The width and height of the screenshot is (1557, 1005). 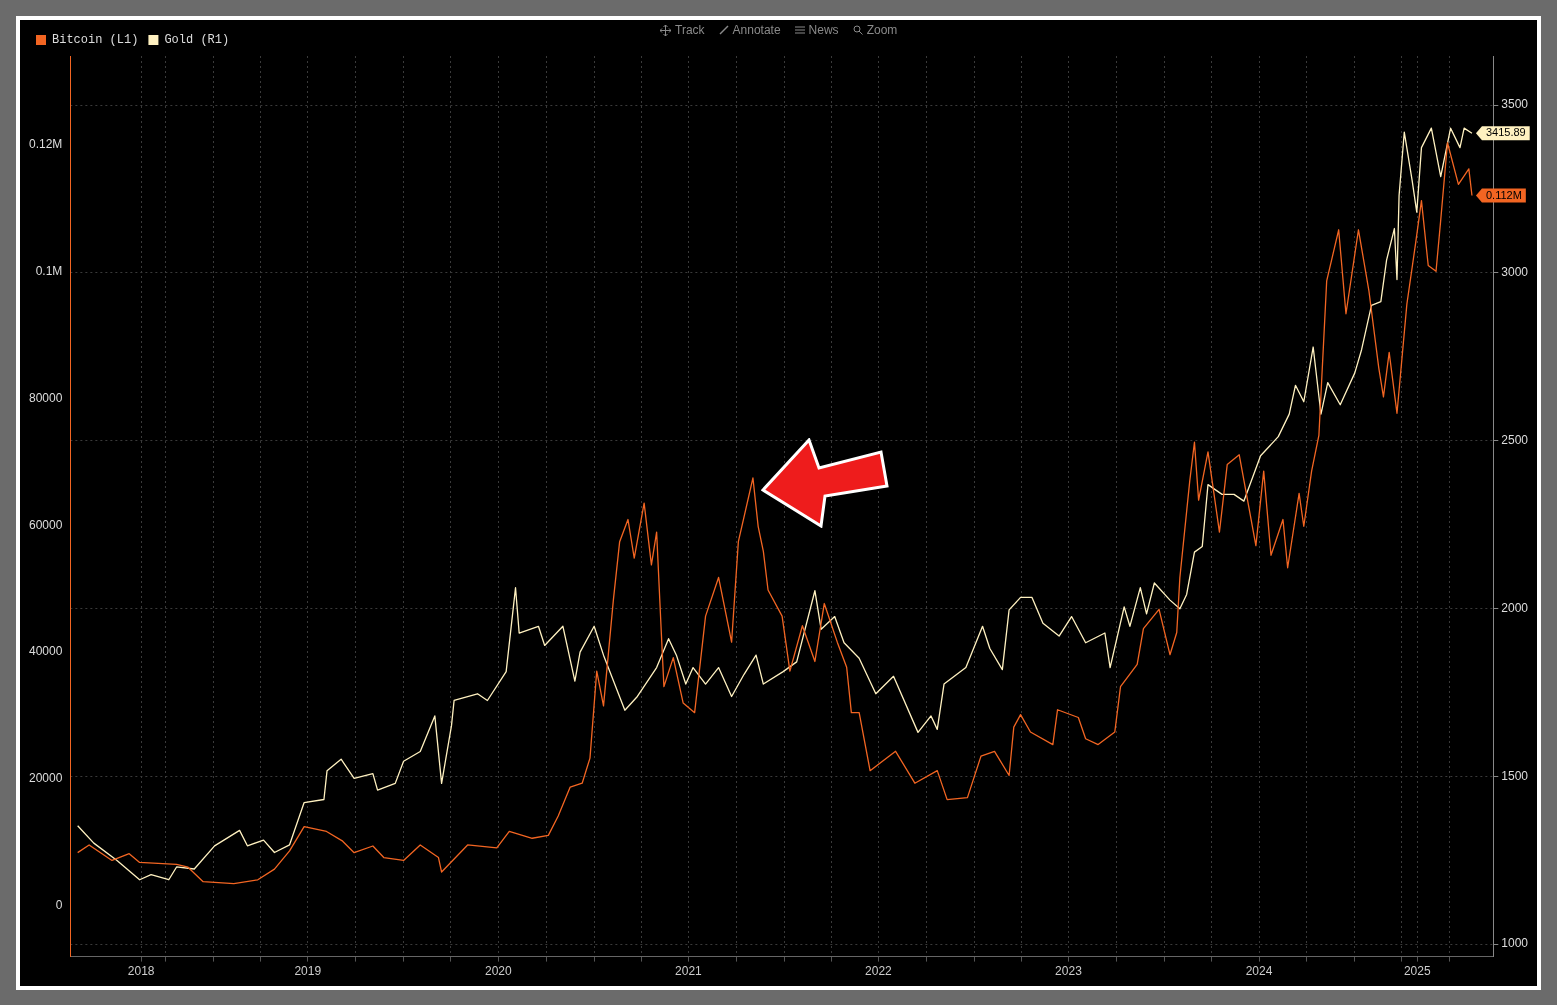 I want to click on legend-label: Gold (R1), so click(x=197, y=40).